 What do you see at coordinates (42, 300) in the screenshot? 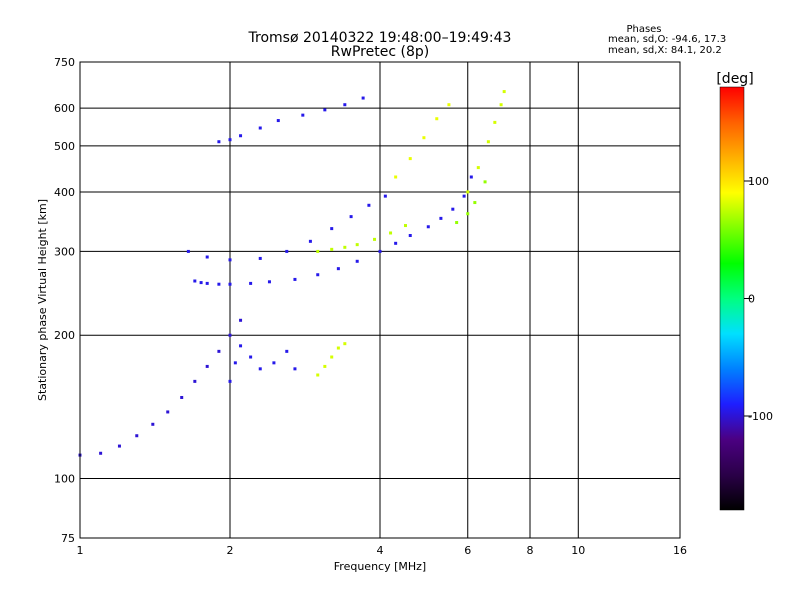
I see `y-axis-label: Stationary phase Virtual Height [km]` at bounding box center [42, 300].